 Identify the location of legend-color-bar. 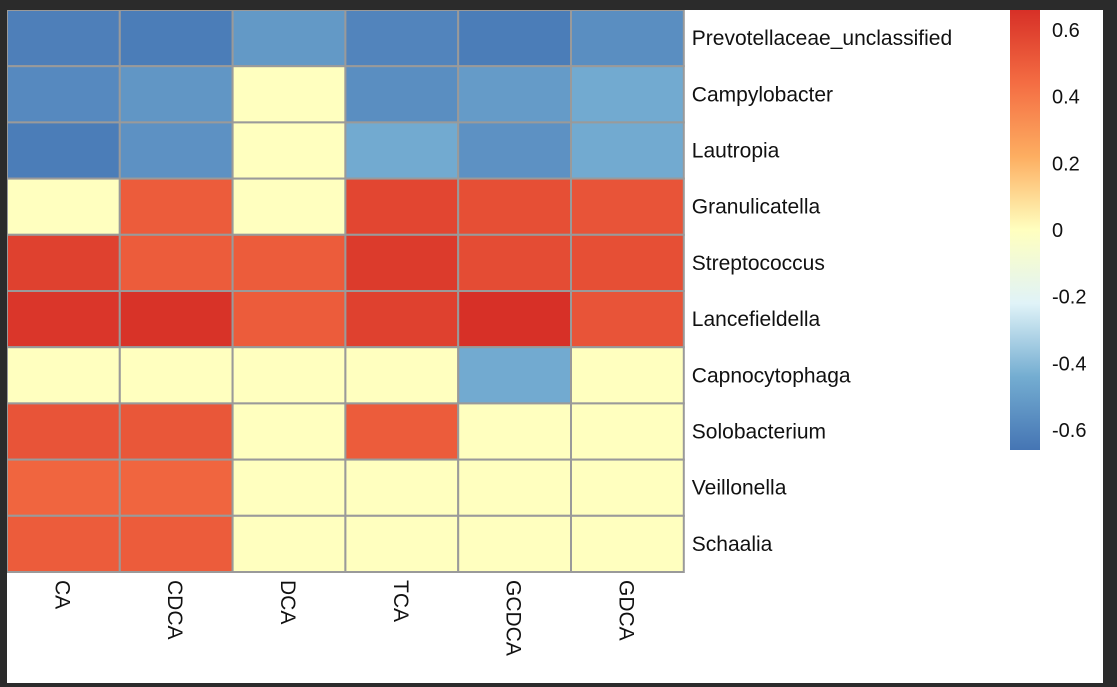
(1025, 230).